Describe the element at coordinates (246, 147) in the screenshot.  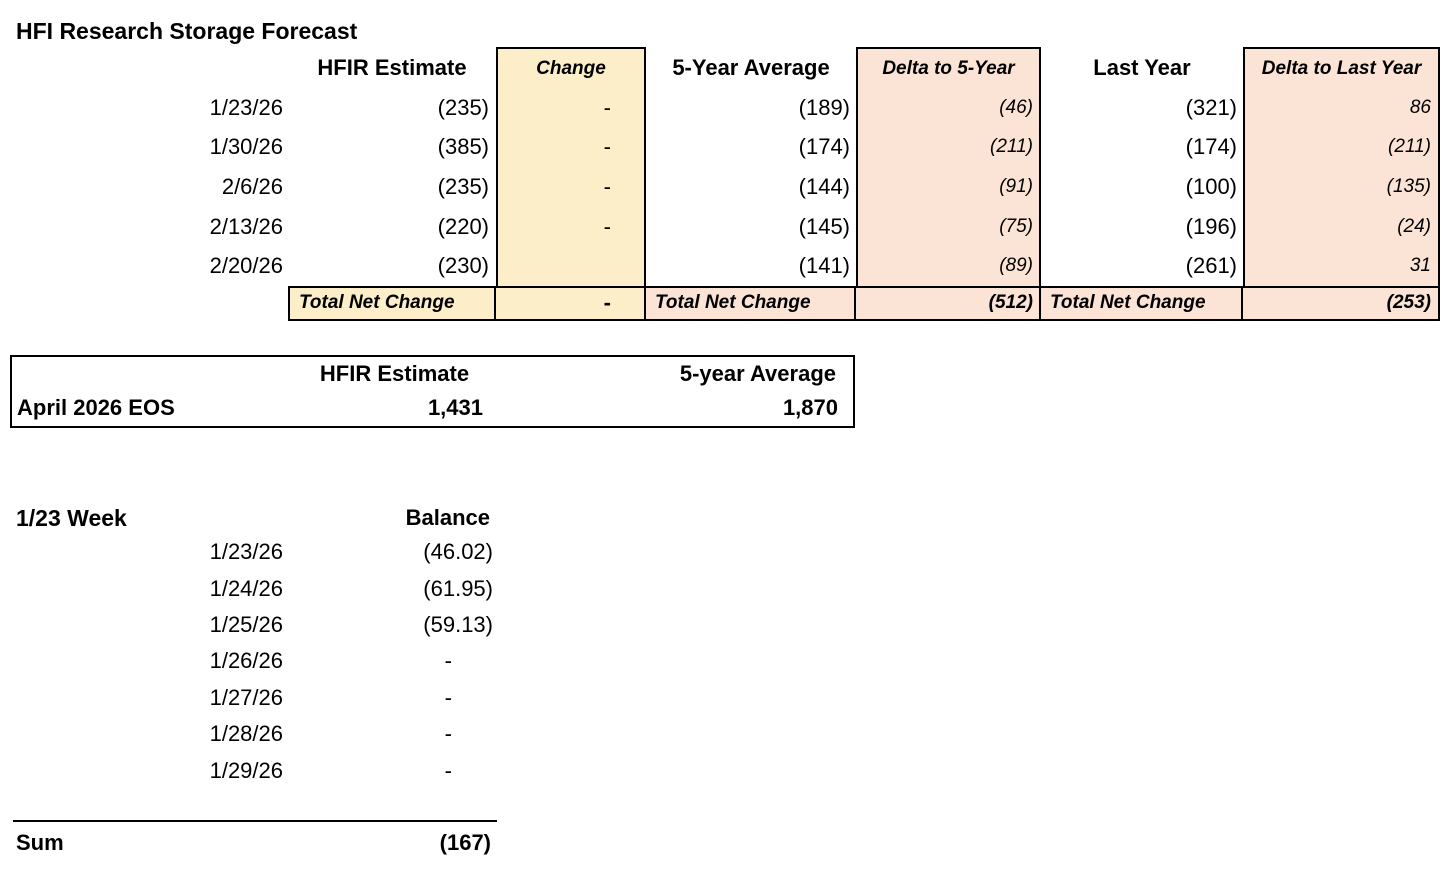
I see `date-cell: 1/30/26` at that location.